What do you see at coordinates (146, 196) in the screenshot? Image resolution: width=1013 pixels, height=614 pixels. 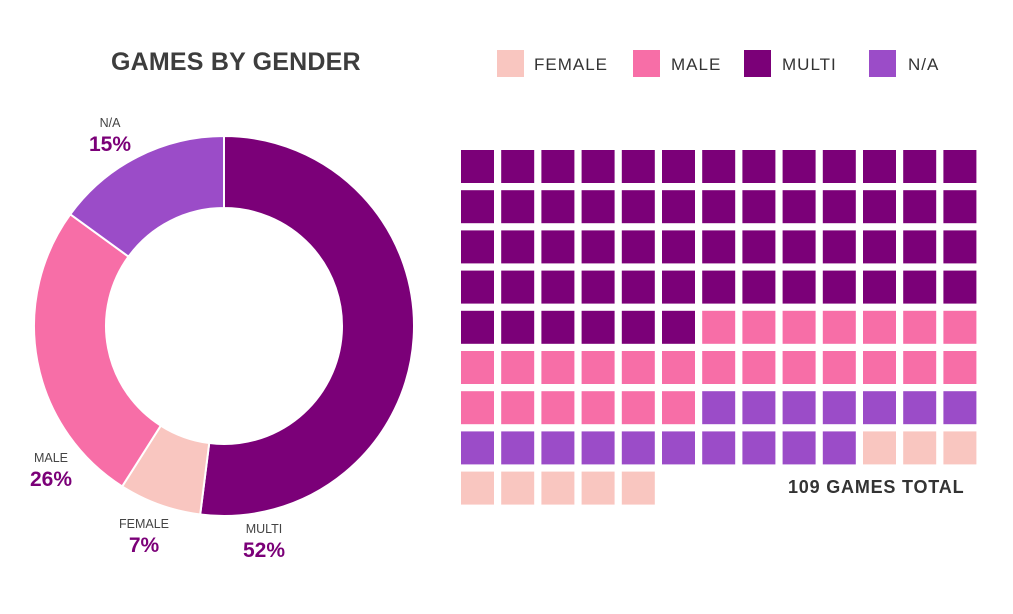 I see `donut-slice-n-a` at bounding box center [146, 196].